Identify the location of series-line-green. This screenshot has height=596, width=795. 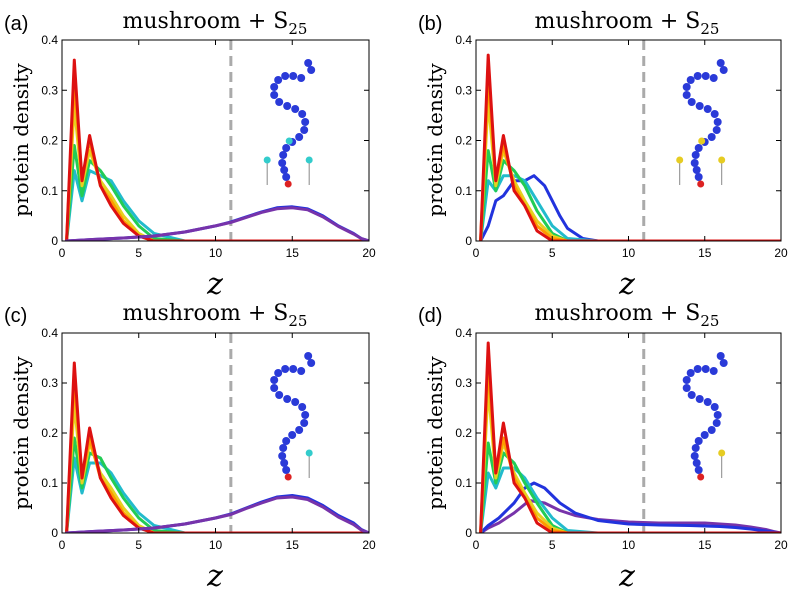
(217, 192).